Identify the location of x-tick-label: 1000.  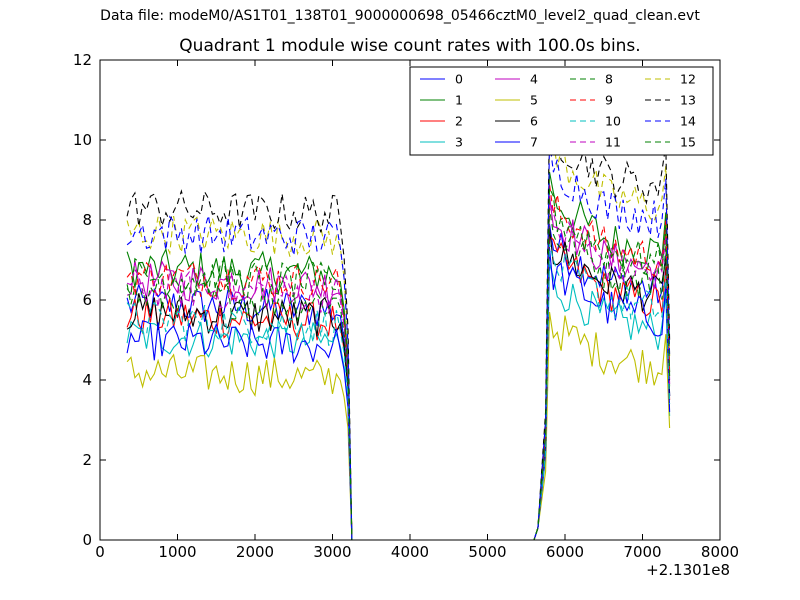
(177, 552).